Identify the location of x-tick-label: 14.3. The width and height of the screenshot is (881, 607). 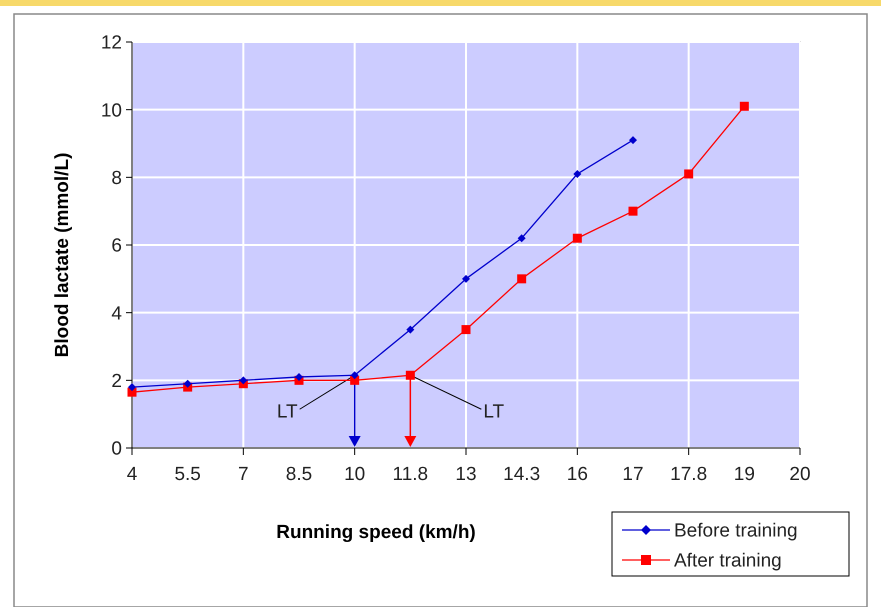
(521, 474).